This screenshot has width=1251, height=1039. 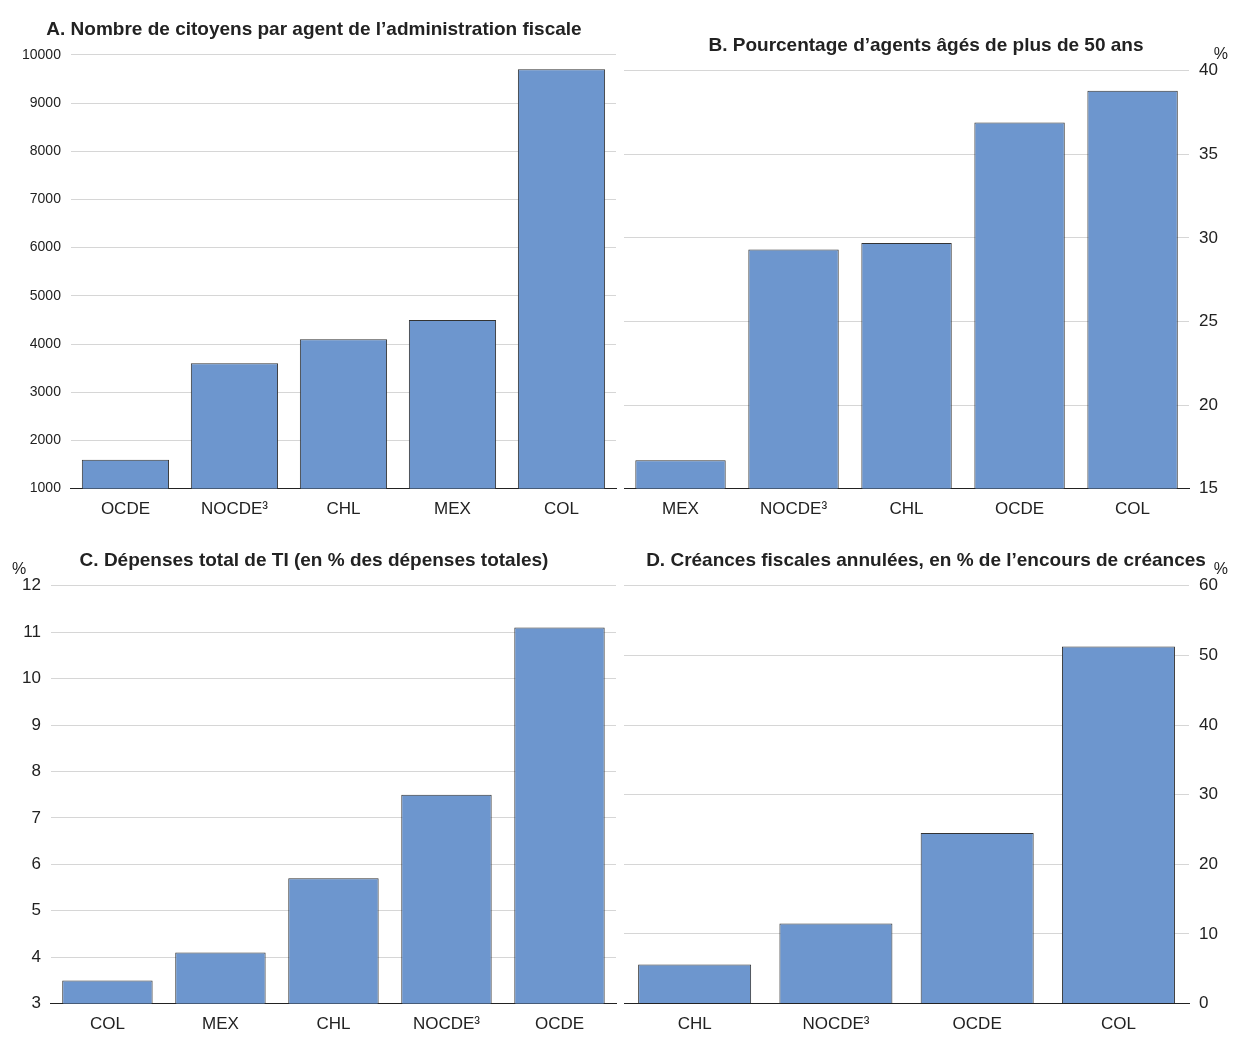 I want to click on y-tick-label: 60, so click(x=1209, y=585).